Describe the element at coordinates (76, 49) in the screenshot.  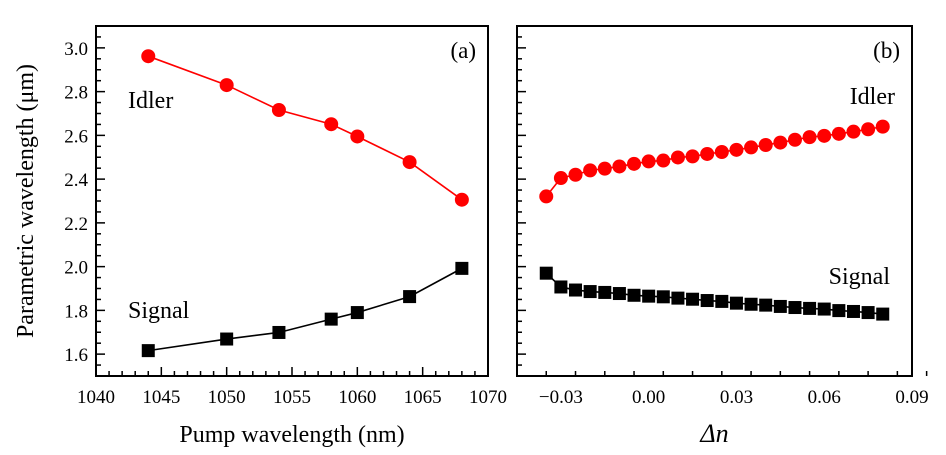
I see `y-tick-label: 3.0` at that location.